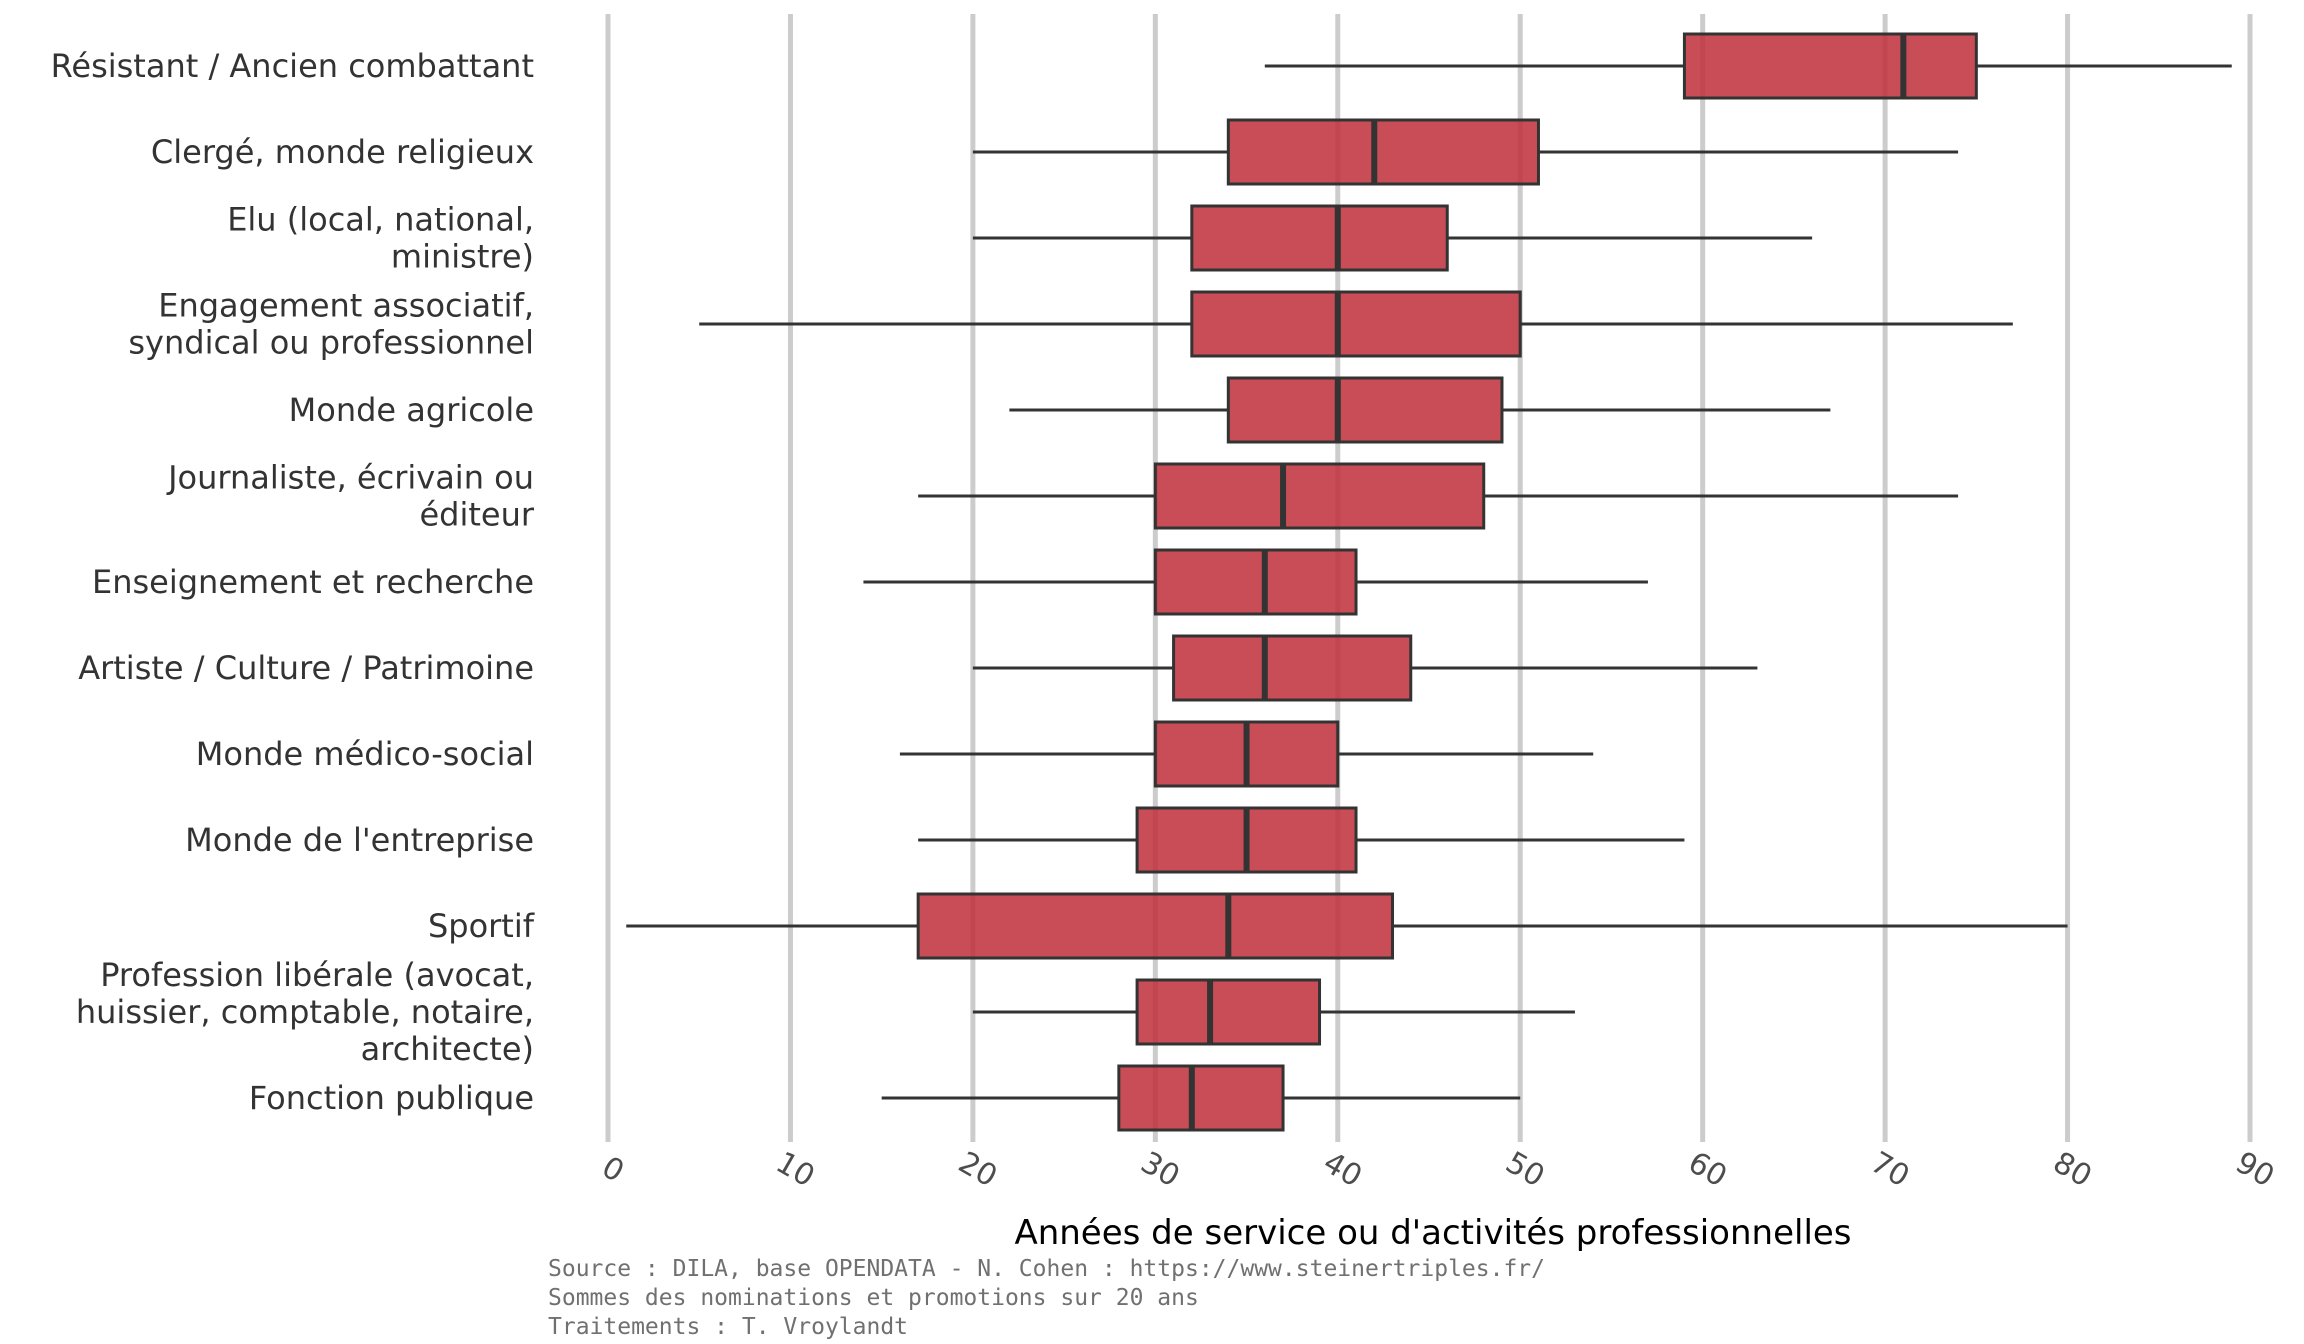 The height and width of the screenshot is (1344, 2304). Describe the element at coordinates (365, 754) in the screenshot. I see `category-label: Monde médico-social` at that location.